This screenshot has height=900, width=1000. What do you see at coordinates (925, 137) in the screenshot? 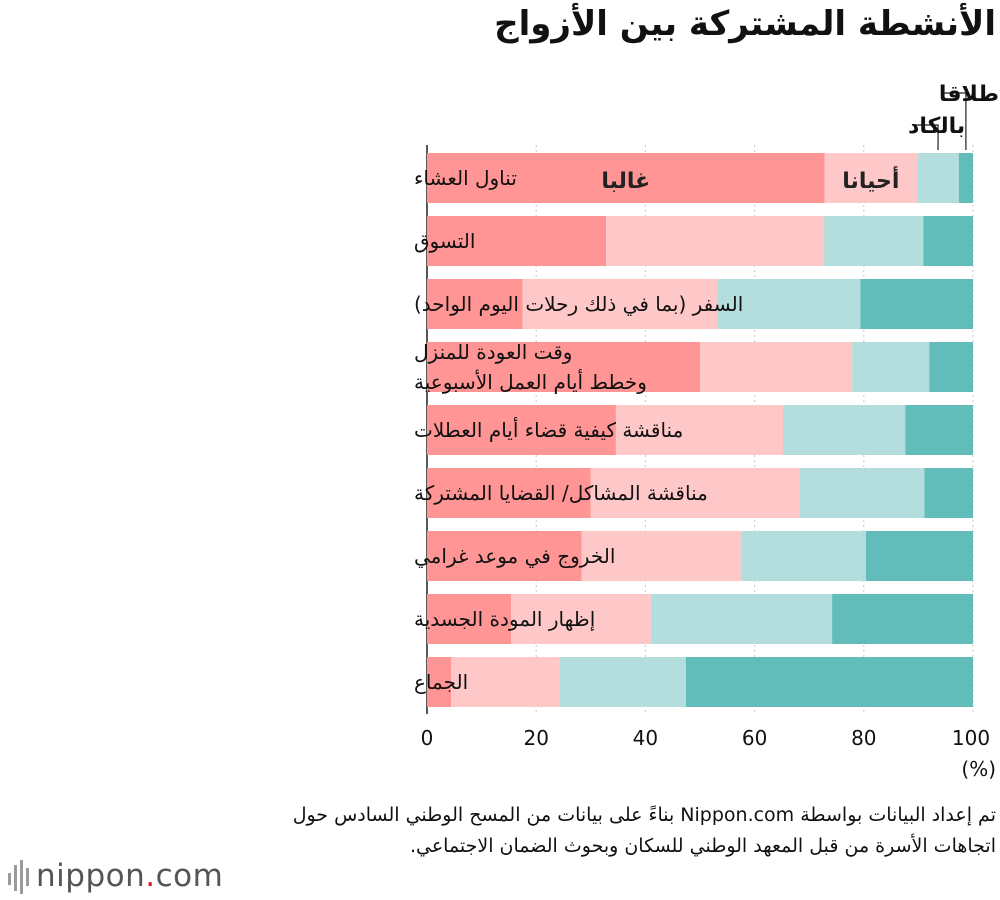
I see `legend-leader-rarely` at bounding box center [925, 137].